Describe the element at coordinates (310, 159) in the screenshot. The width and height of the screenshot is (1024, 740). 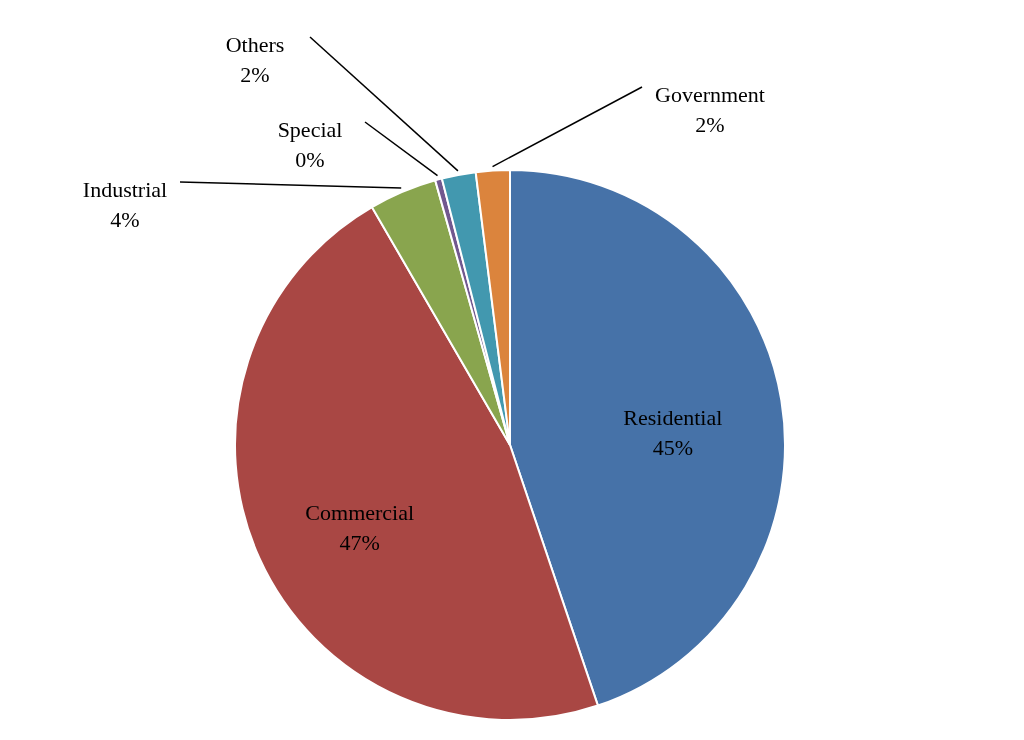
I see `data-label: 0%` at that location.